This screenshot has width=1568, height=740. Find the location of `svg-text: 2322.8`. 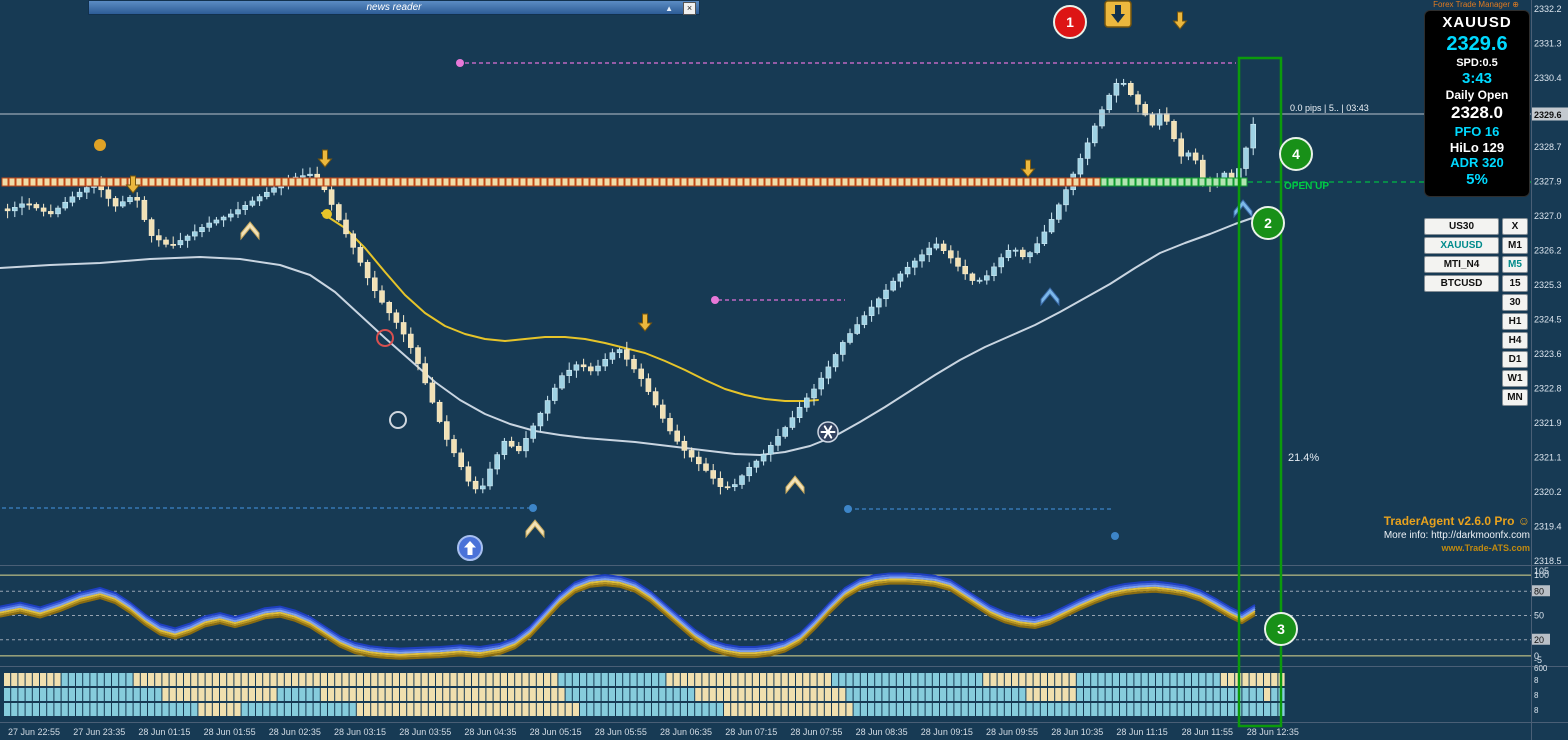

svg-text: 2322.8 is located at coordinates (1548, 389).